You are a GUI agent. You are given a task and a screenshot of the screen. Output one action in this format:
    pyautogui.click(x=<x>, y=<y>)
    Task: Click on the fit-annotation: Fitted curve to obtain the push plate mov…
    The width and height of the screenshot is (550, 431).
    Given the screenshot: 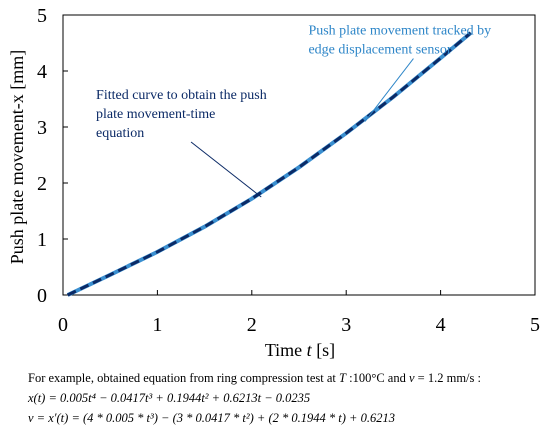 What is the action you would take?
    pyautogui.click(x=181, y=114)
    